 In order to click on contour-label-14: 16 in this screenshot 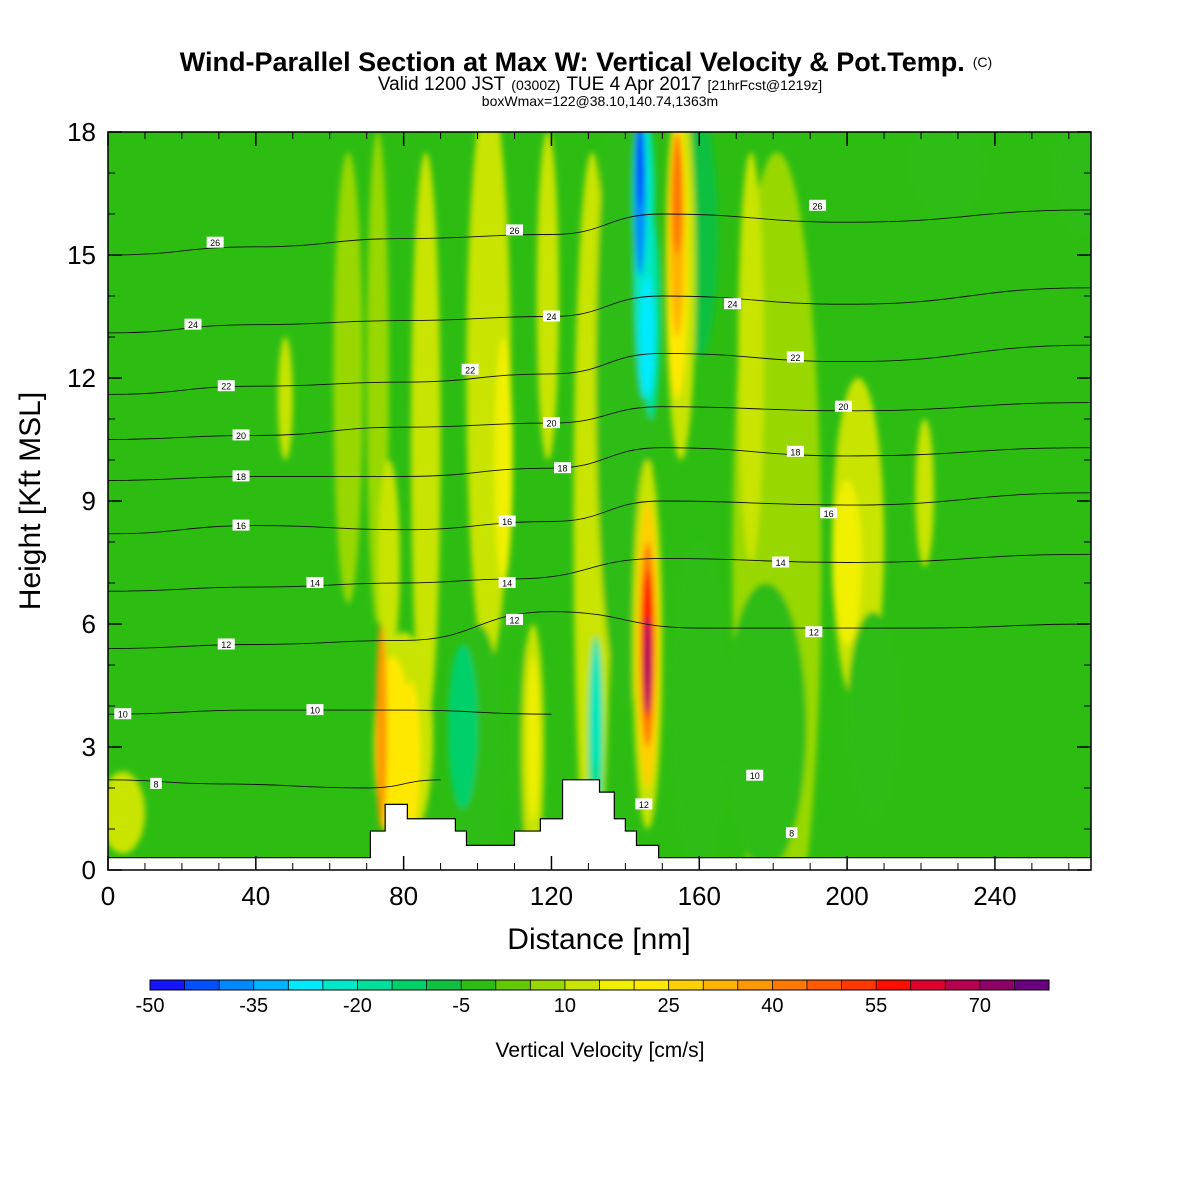, I will do `click(829, 513)`.